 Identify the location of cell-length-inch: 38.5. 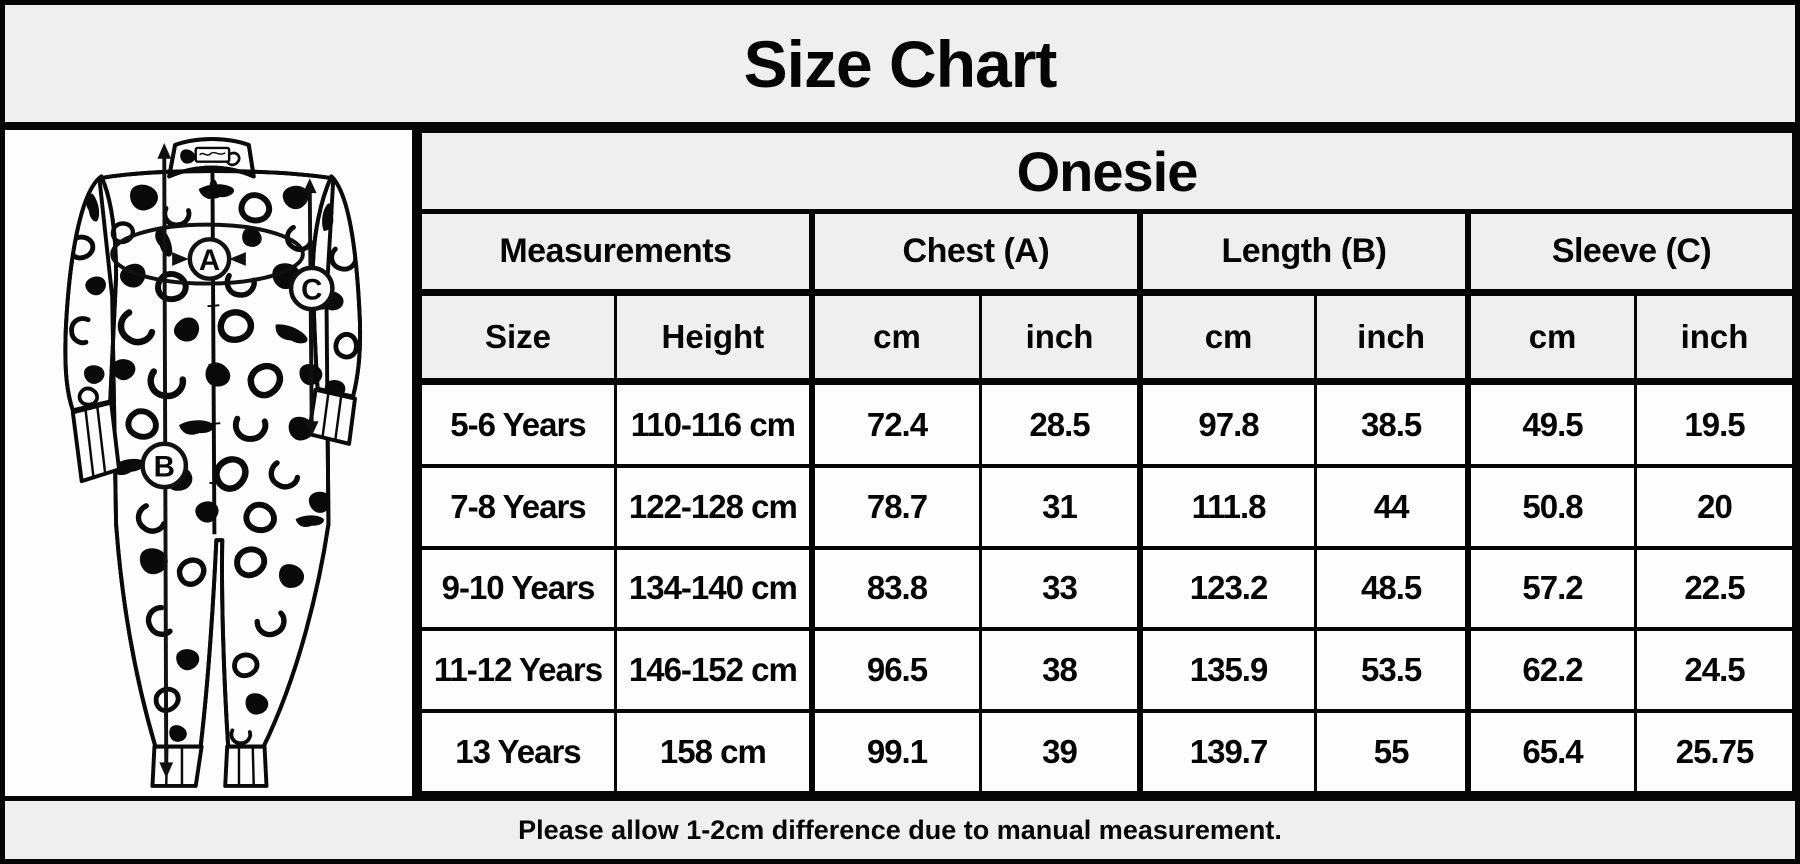
(1392, 424).